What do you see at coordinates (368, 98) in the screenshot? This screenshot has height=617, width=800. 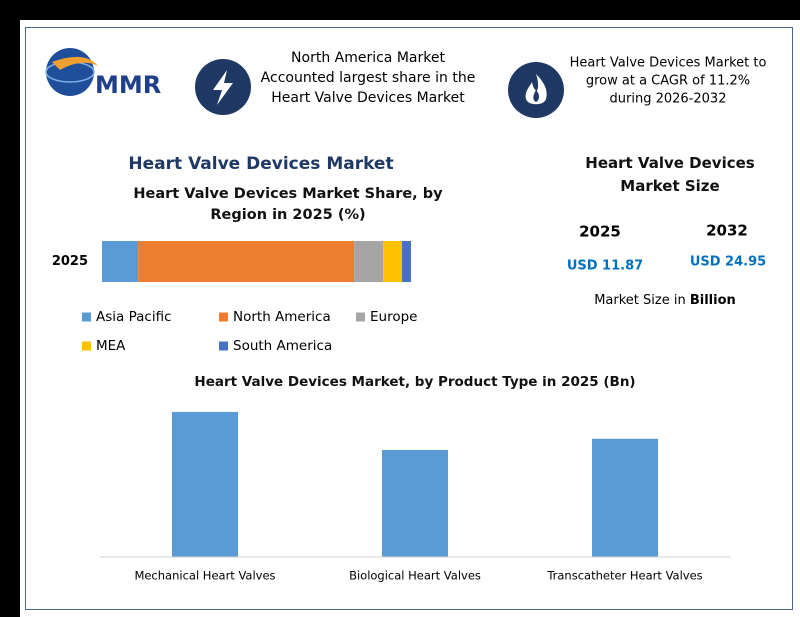 I see `header-text: Heart Valve Devices Market` at bounding box center [368, 98].